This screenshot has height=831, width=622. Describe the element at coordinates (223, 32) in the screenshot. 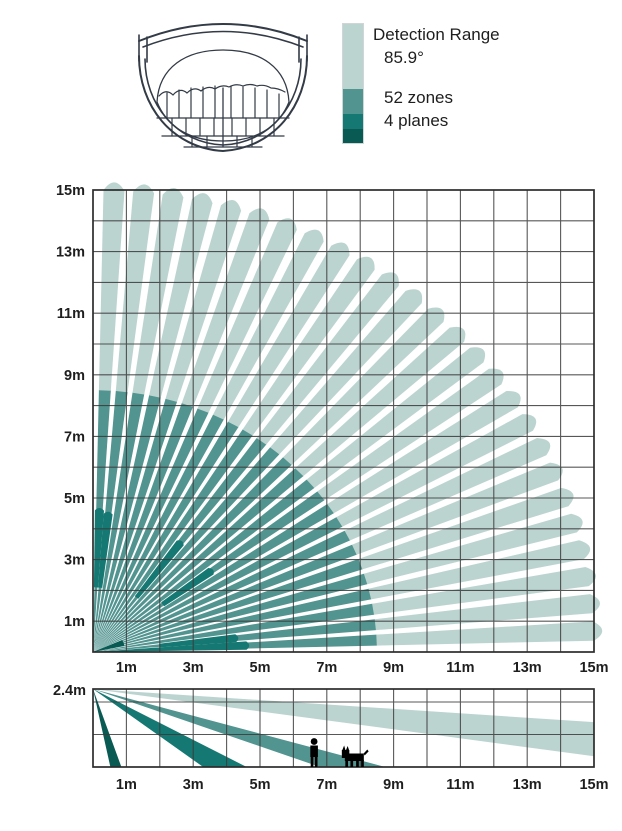

I see `sensor-top-rim` at that location.